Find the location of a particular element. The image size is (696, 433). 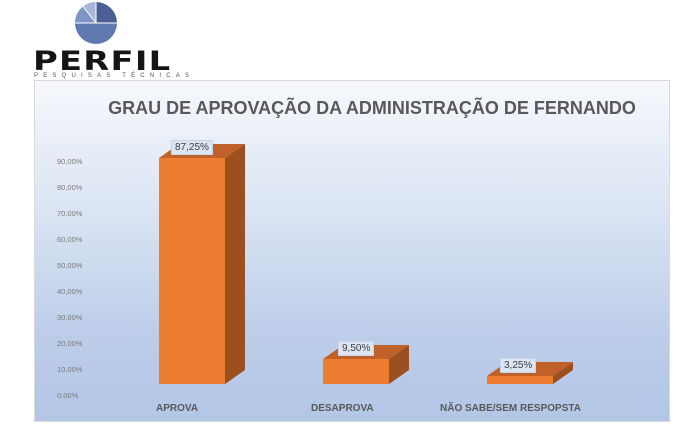

pie-logo-icon is located at coordinates (96, 22).